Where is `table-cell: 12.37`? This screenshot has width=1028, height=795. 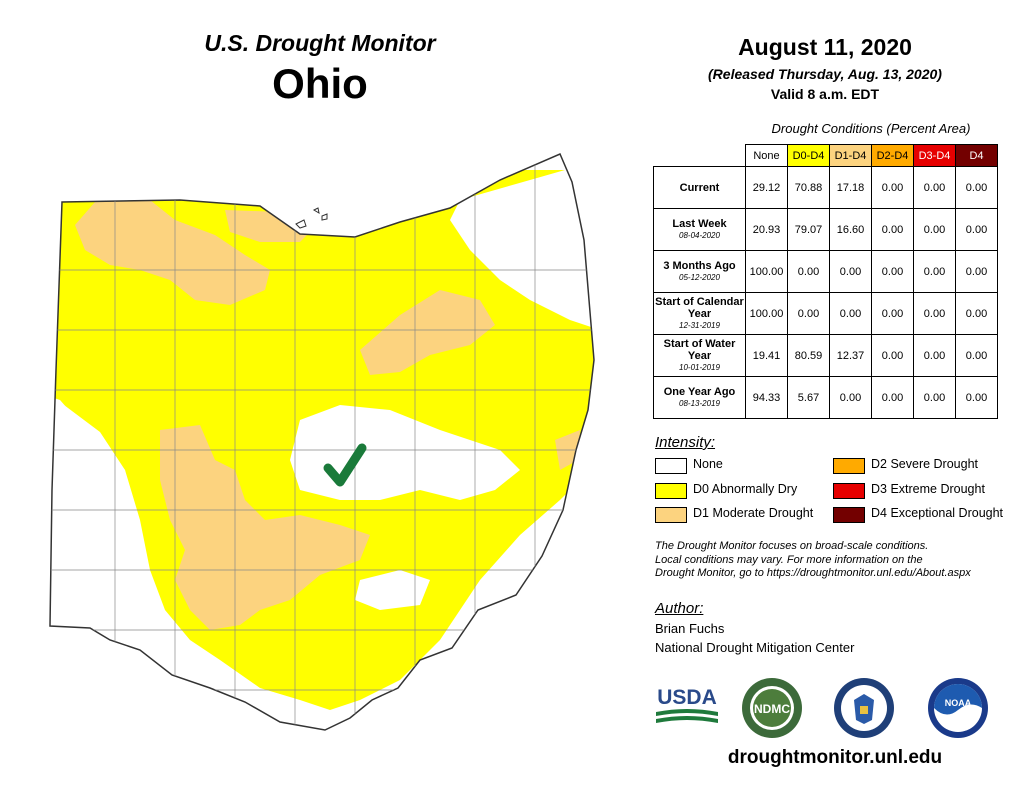
table-cell: 12.37 is located at coordinates (850, 355).